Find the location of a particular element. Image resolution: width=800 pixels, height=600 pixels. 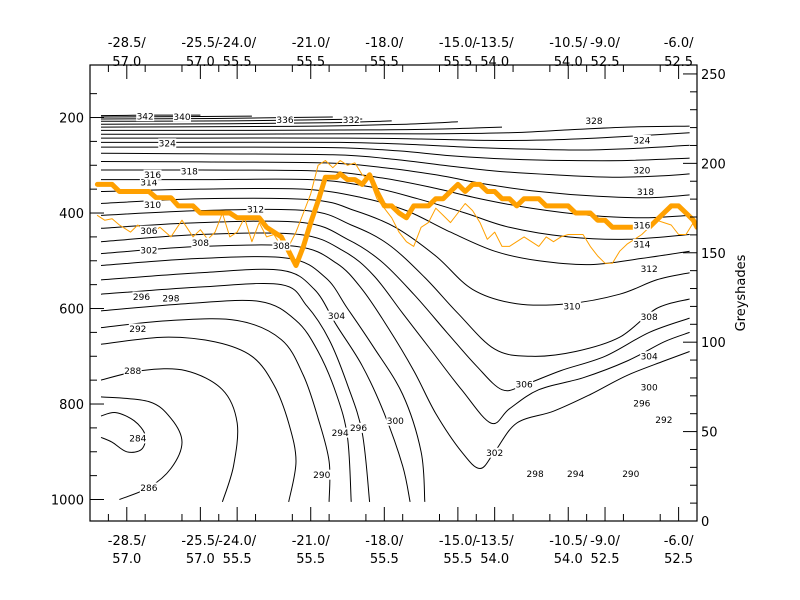

contour-label: 290 is located at coordinates (630, 475).